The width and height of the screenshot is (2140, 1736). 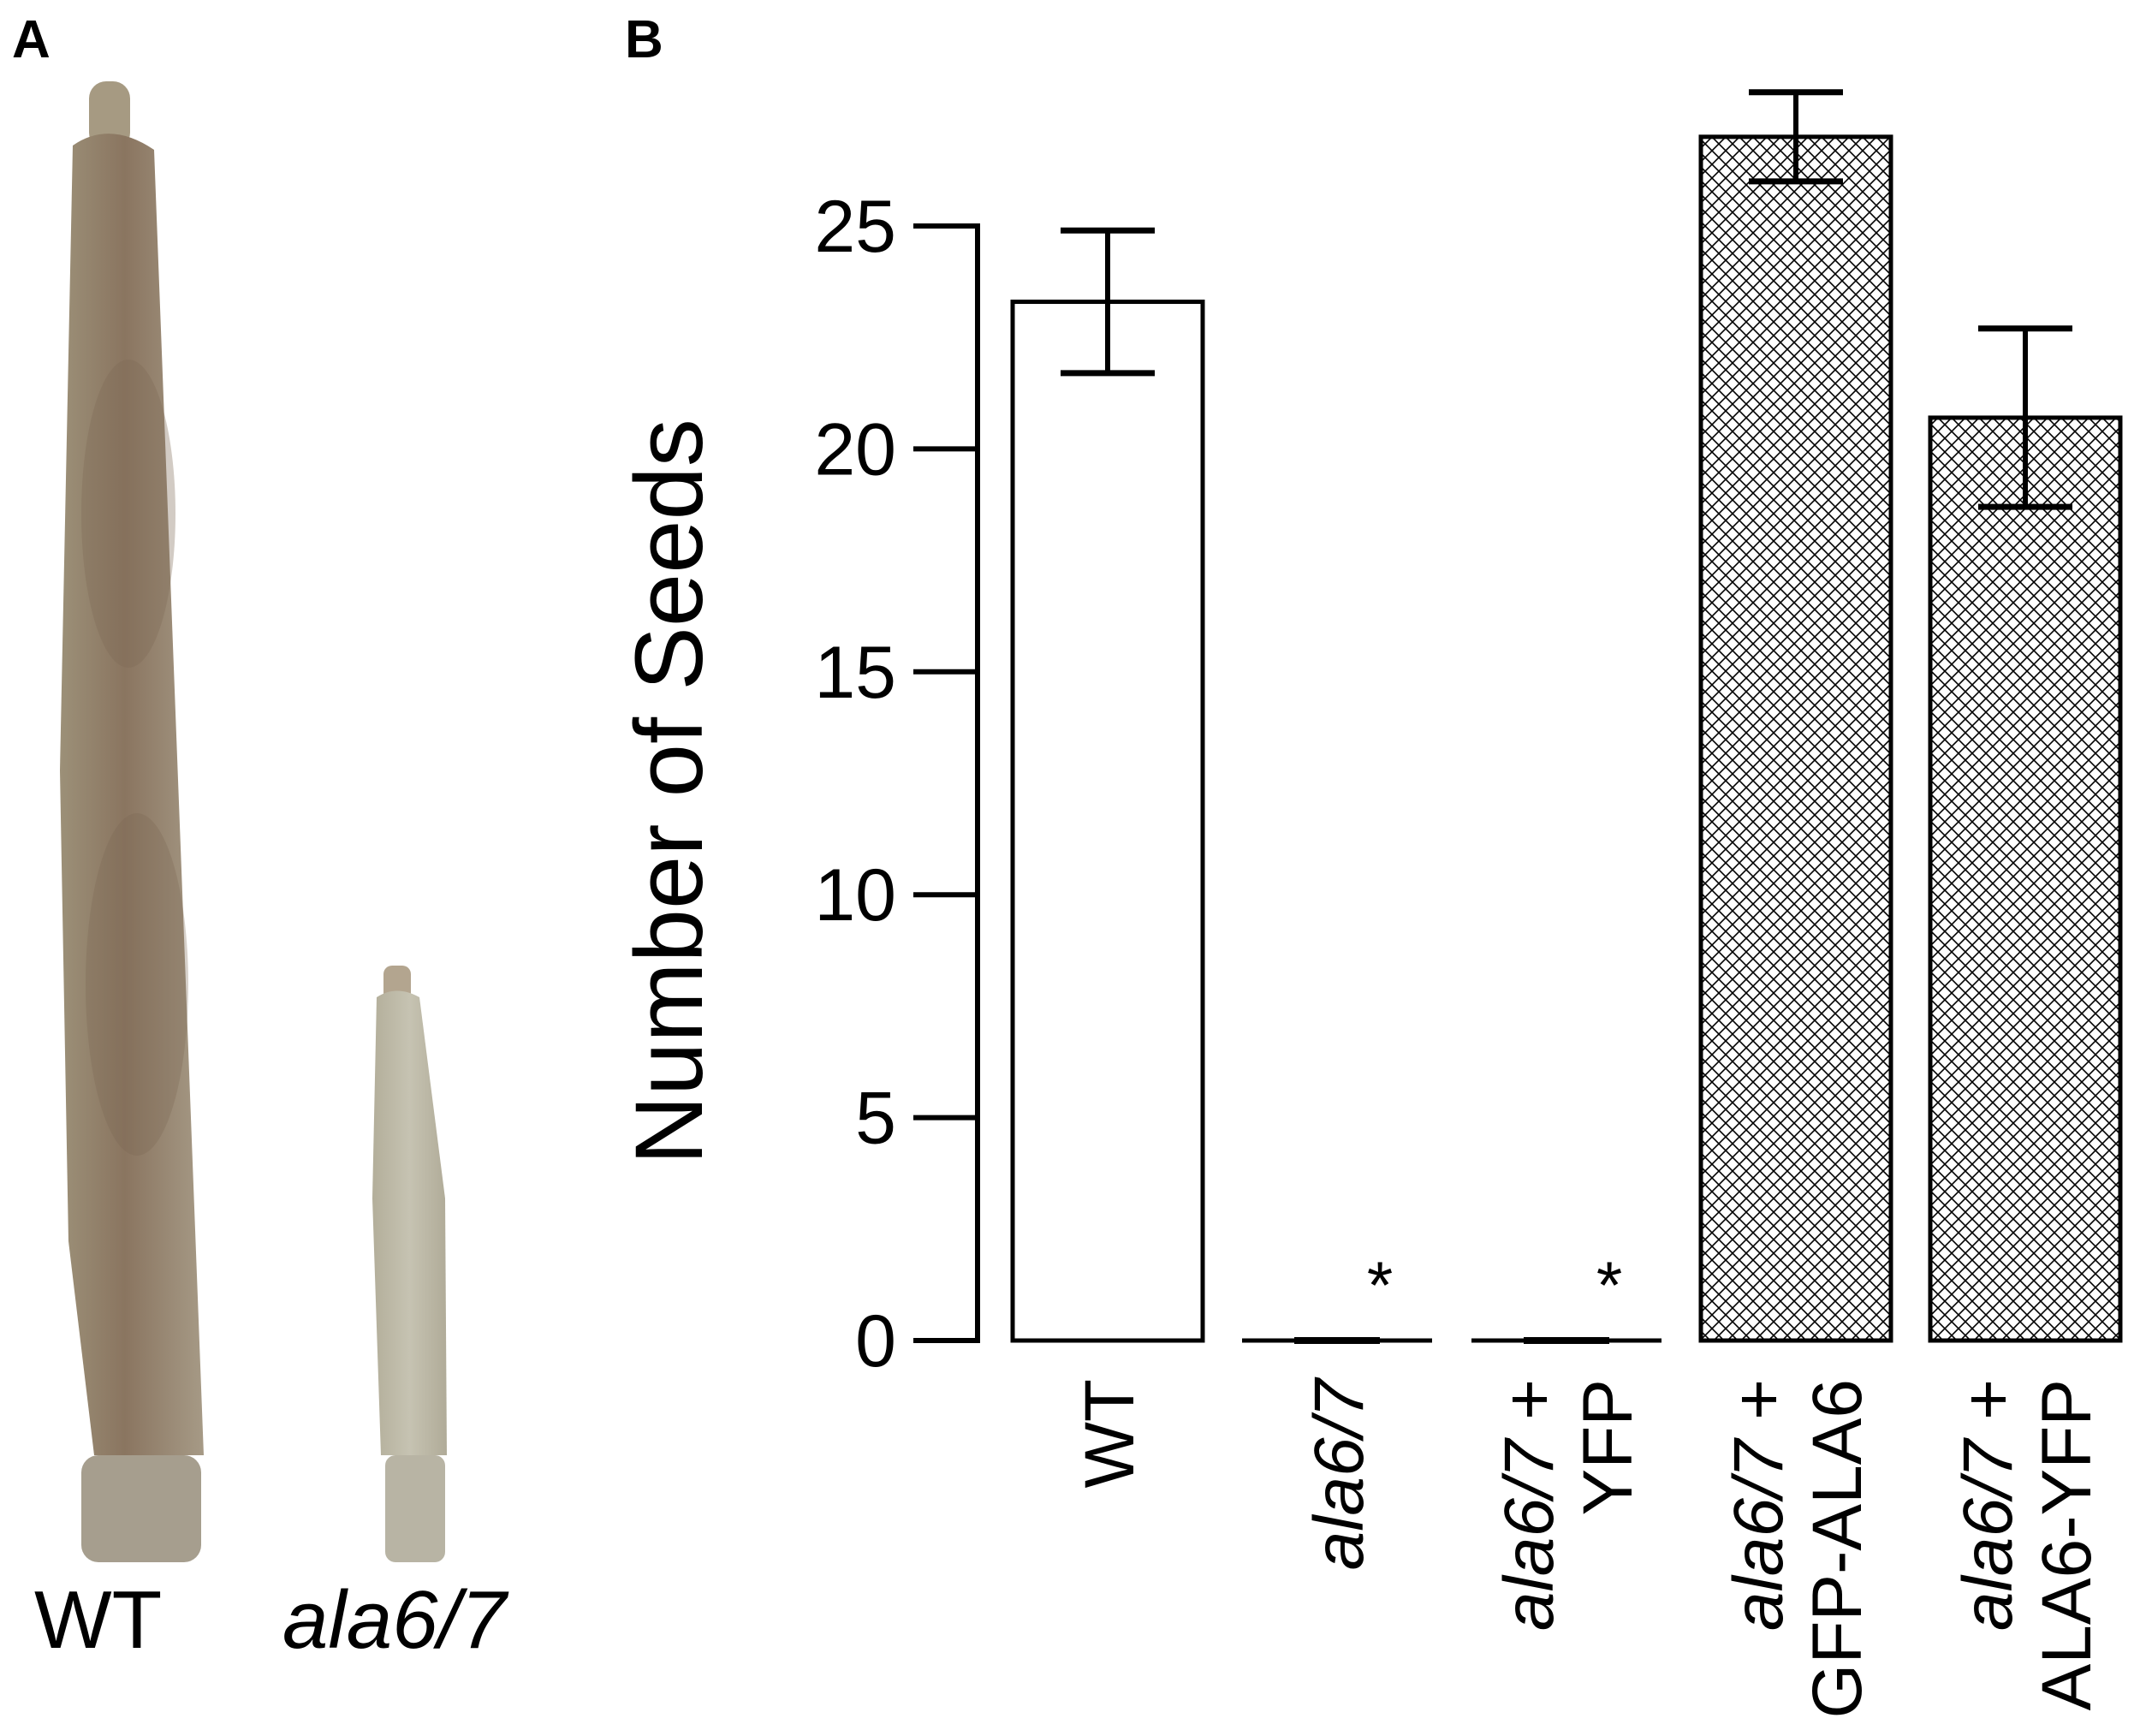 What do you see at coordinates (98, 1620) in the screenshot?
I see `photo-label-wt: WT` at bounding box center [98, 1620].